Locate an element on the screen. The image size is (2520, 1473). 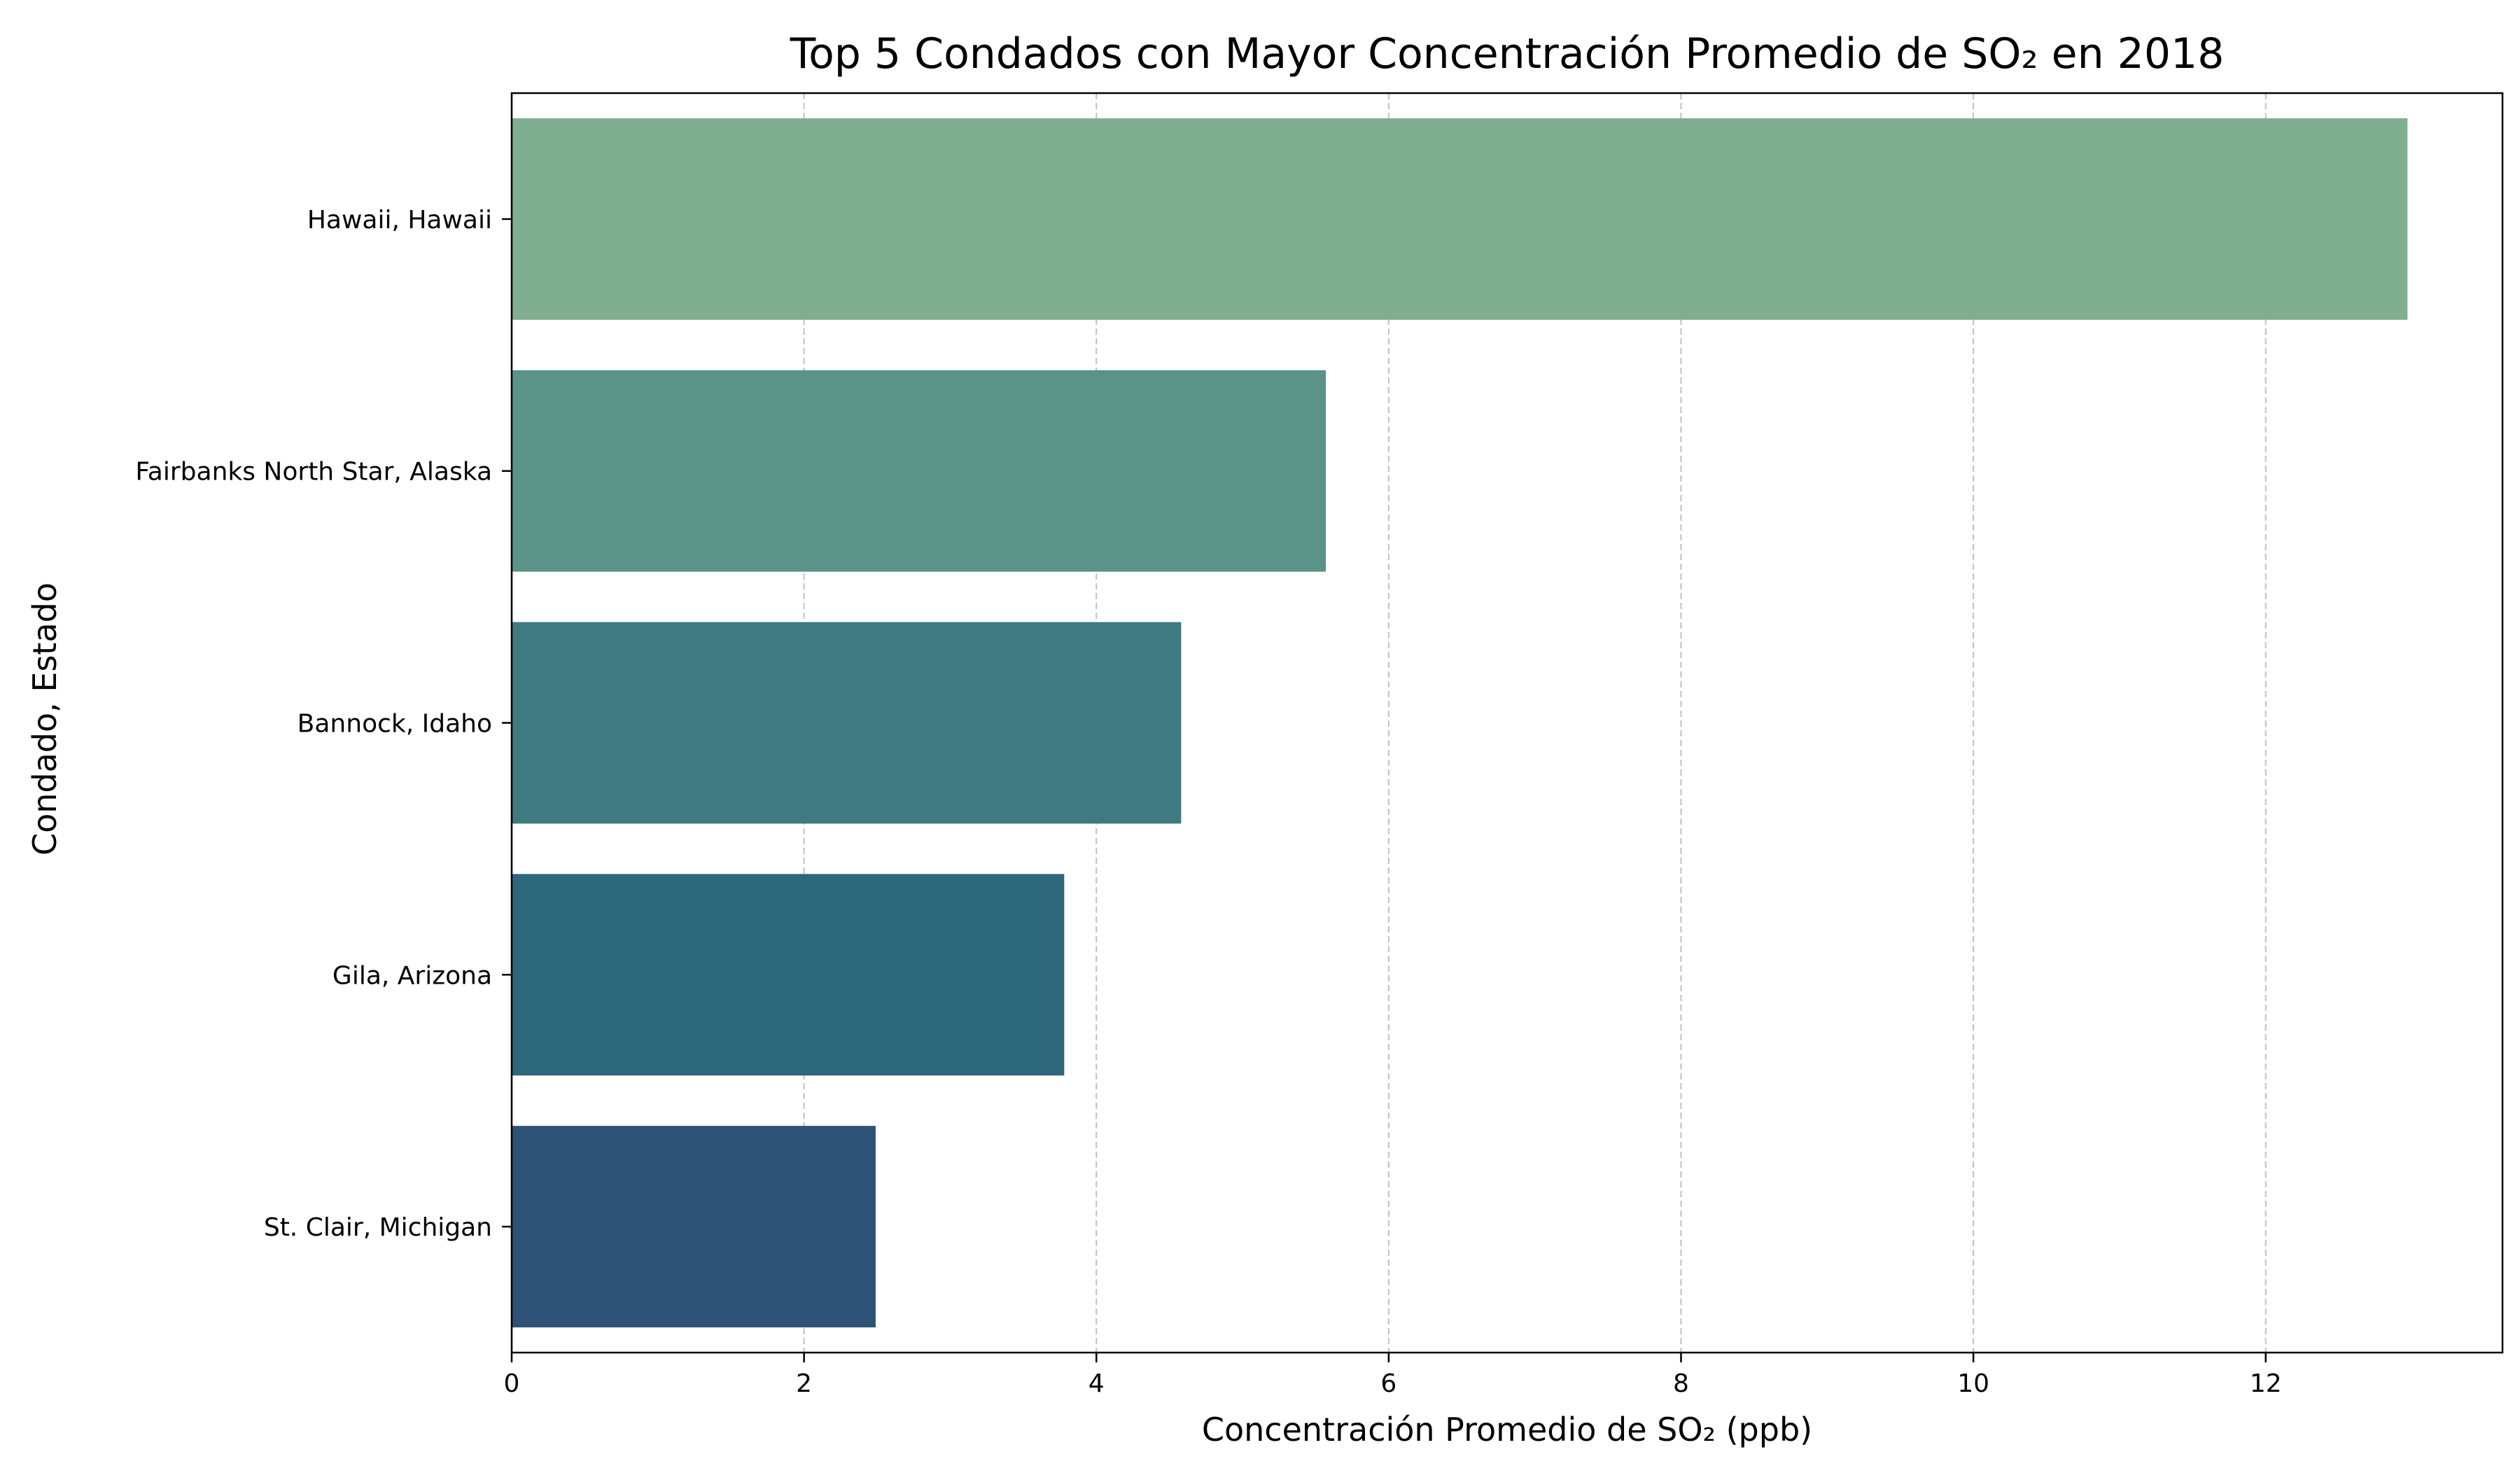
y-tick-label: Fairbanks North Star, Alaska is located at coordinates (313, 472).